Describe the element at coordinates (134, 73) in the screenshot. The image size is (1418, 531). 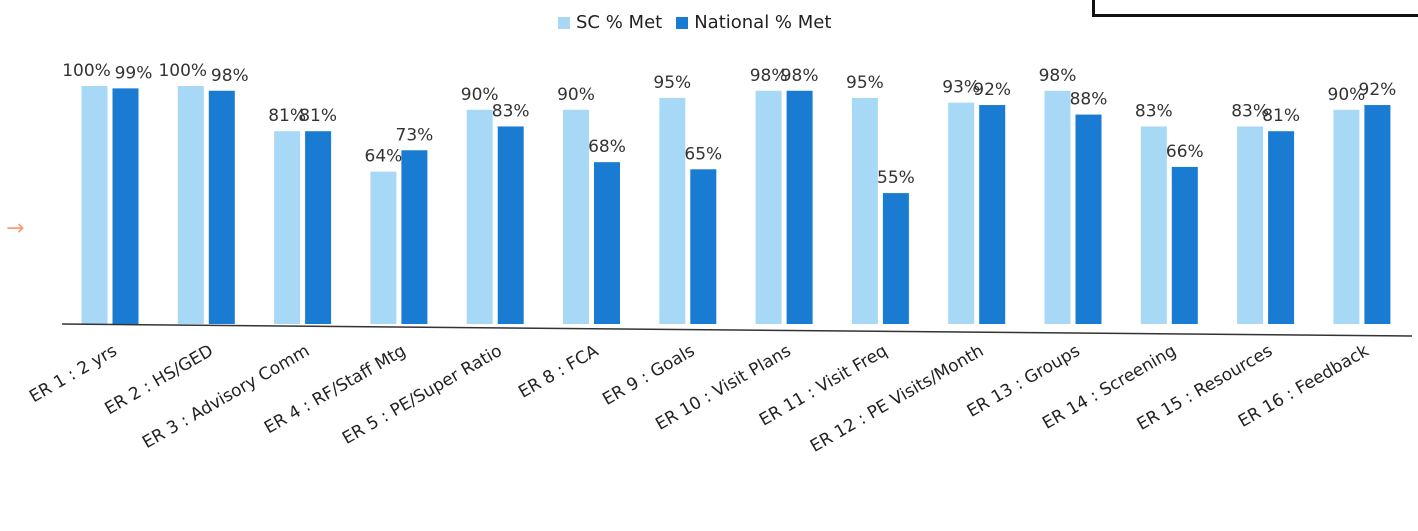
I see `data-label-national: 99%` at that location.